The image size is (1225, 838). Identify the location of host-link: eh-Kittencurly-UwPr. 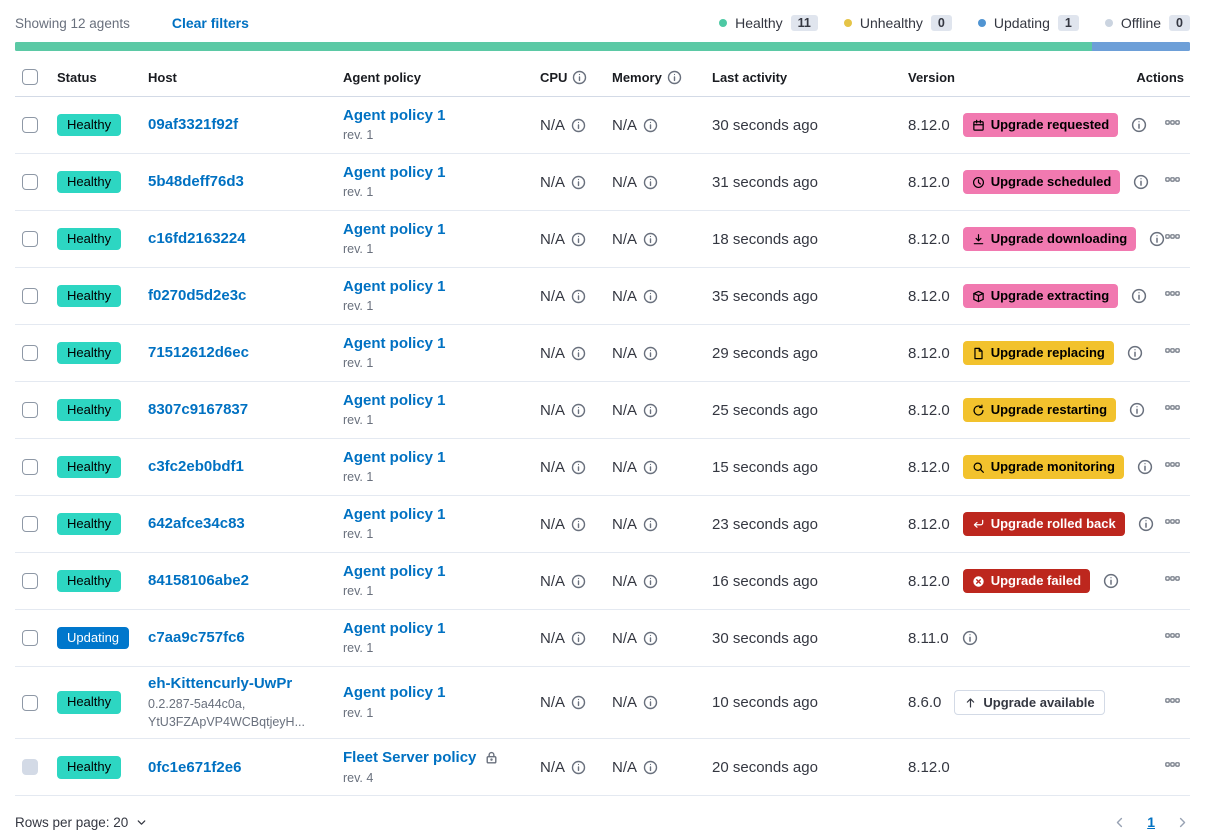
(220, 683).